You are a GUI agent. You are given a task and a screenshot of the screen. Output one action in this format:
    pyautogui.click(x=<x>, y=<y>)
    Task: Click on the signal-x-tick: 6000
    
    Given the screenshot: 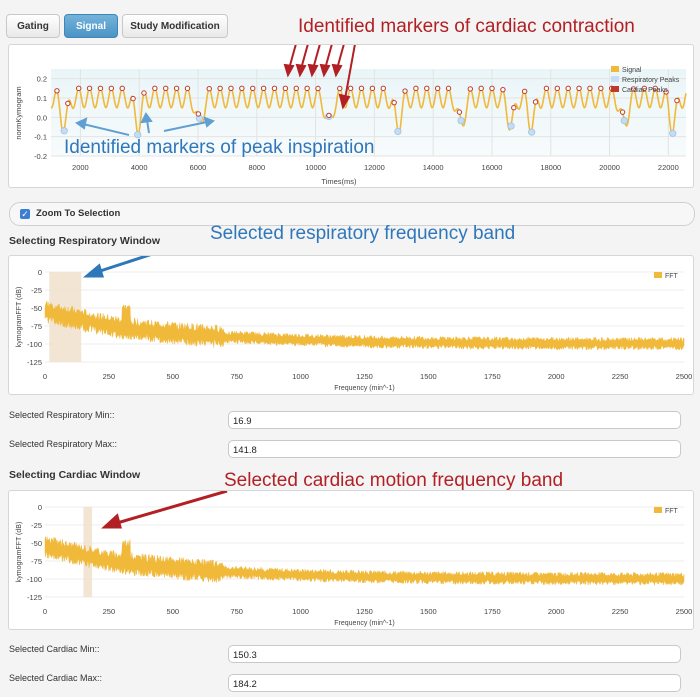 What is the action you would take?
    pyautogui.click(x=198, y=167)
    